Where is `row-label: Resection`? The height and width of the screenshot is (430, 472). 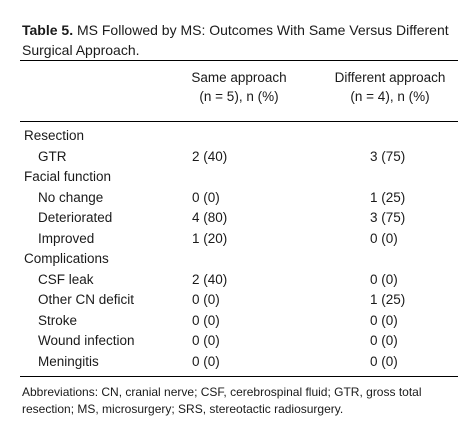 row-label: Resection is located at coordinates (54, 135).